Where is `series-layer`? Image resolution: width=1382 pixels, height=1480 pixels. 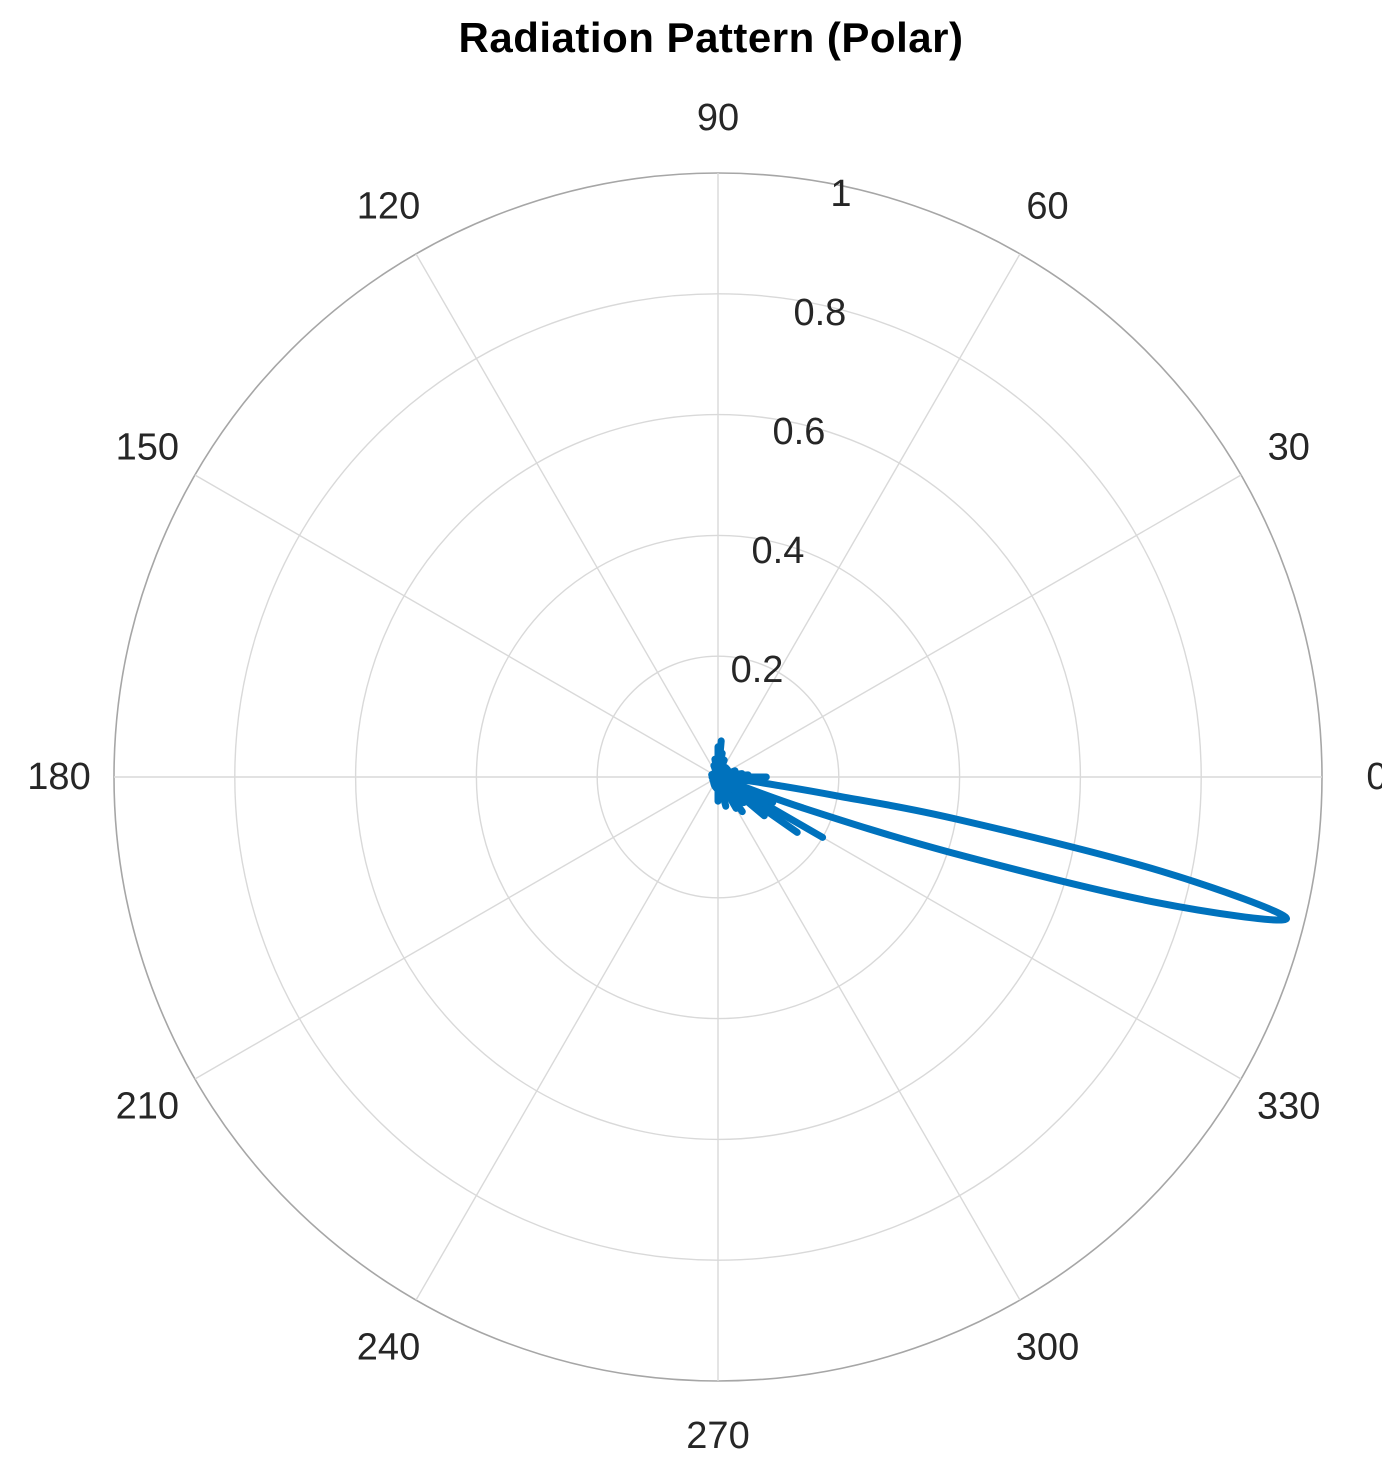
series-layer is located at coordinates (999, 830).